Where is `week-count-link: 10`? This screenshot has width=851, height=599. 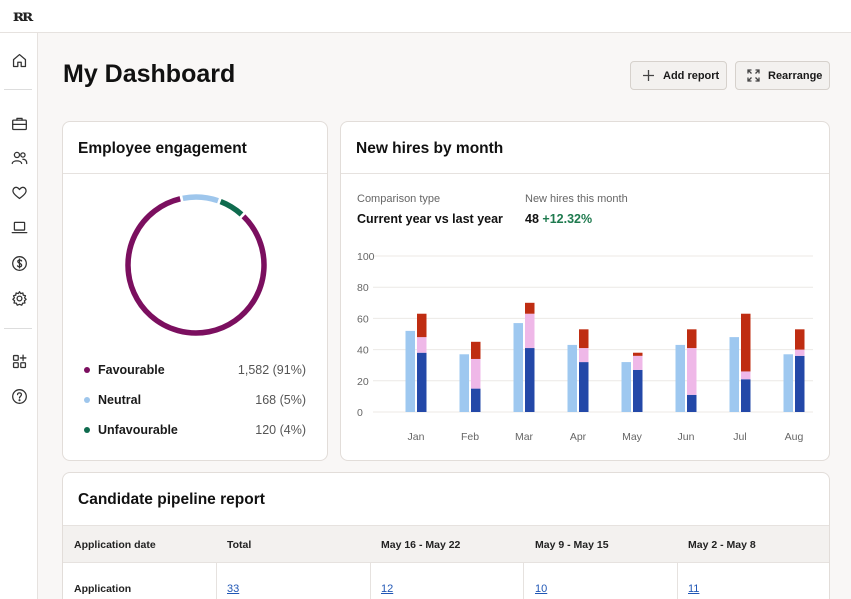 week-count-link: 10 is located at coordinates (541, 589).